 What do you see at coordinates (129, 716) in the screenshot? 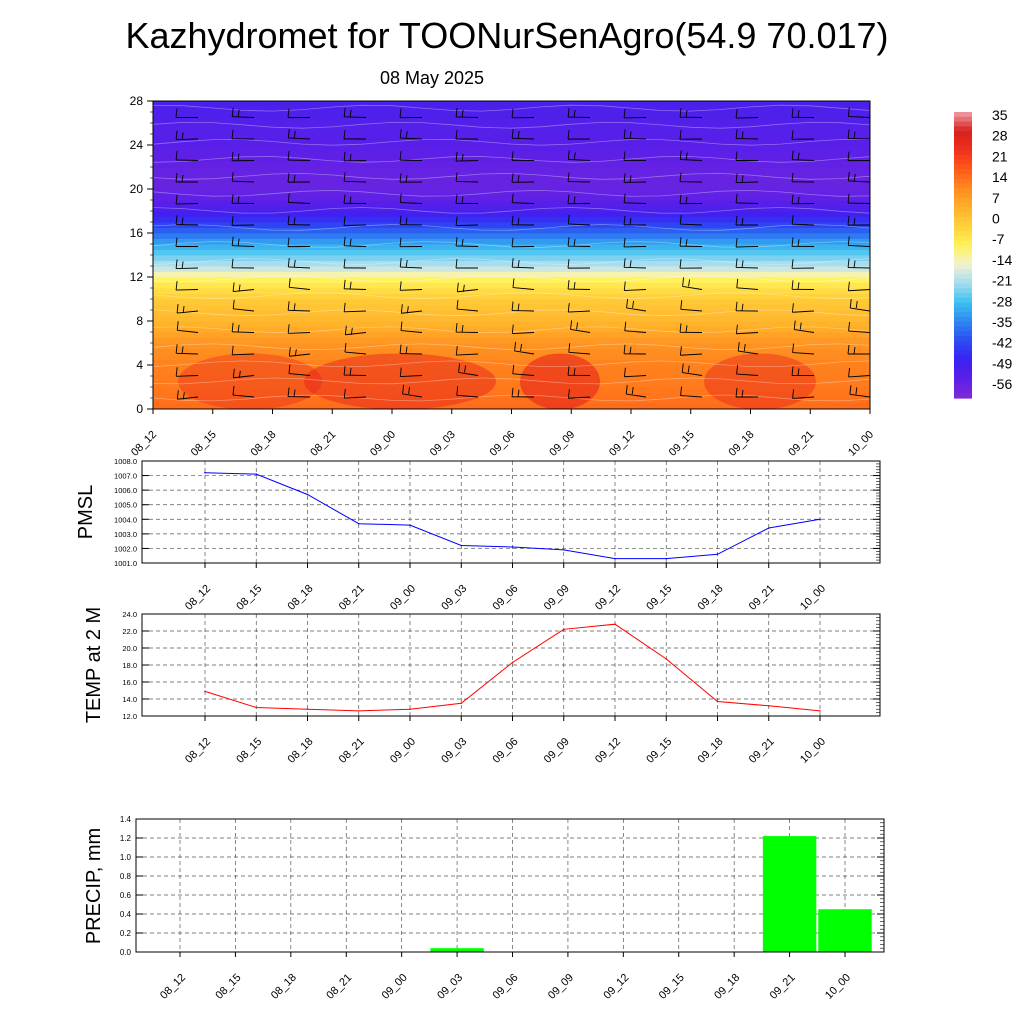
I see `ytick-label: 12.0` at bounding box center [129, 716].